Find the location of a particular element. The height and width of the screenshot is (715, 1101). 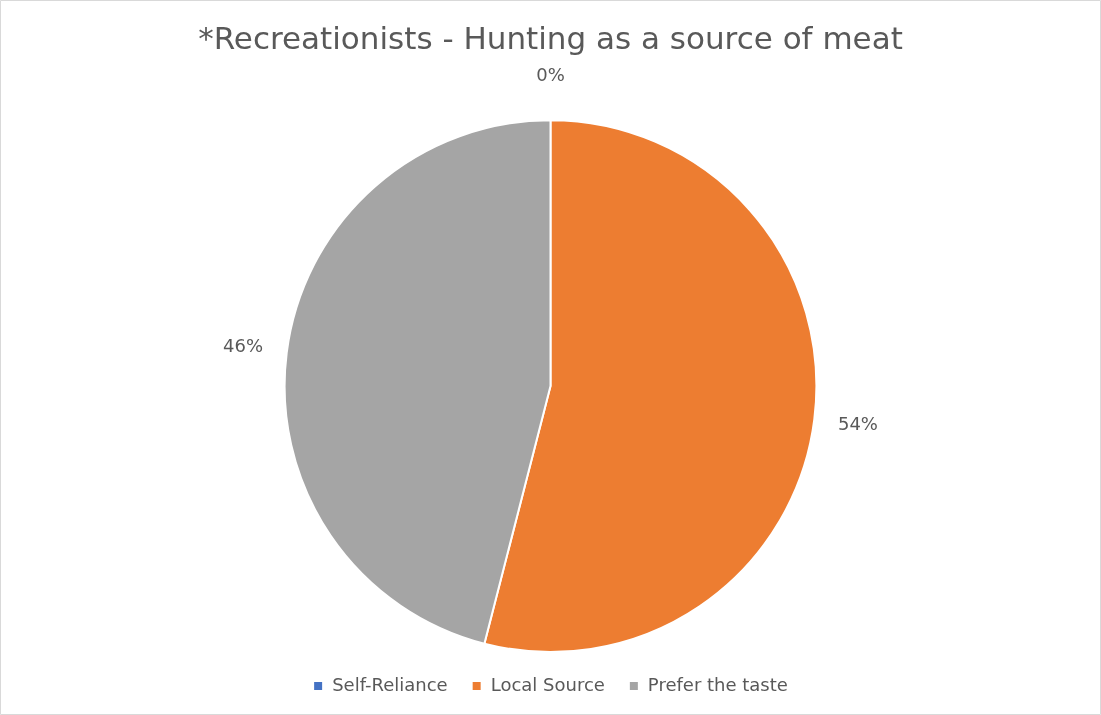

text: 0% is located at coordinates (550, 74).